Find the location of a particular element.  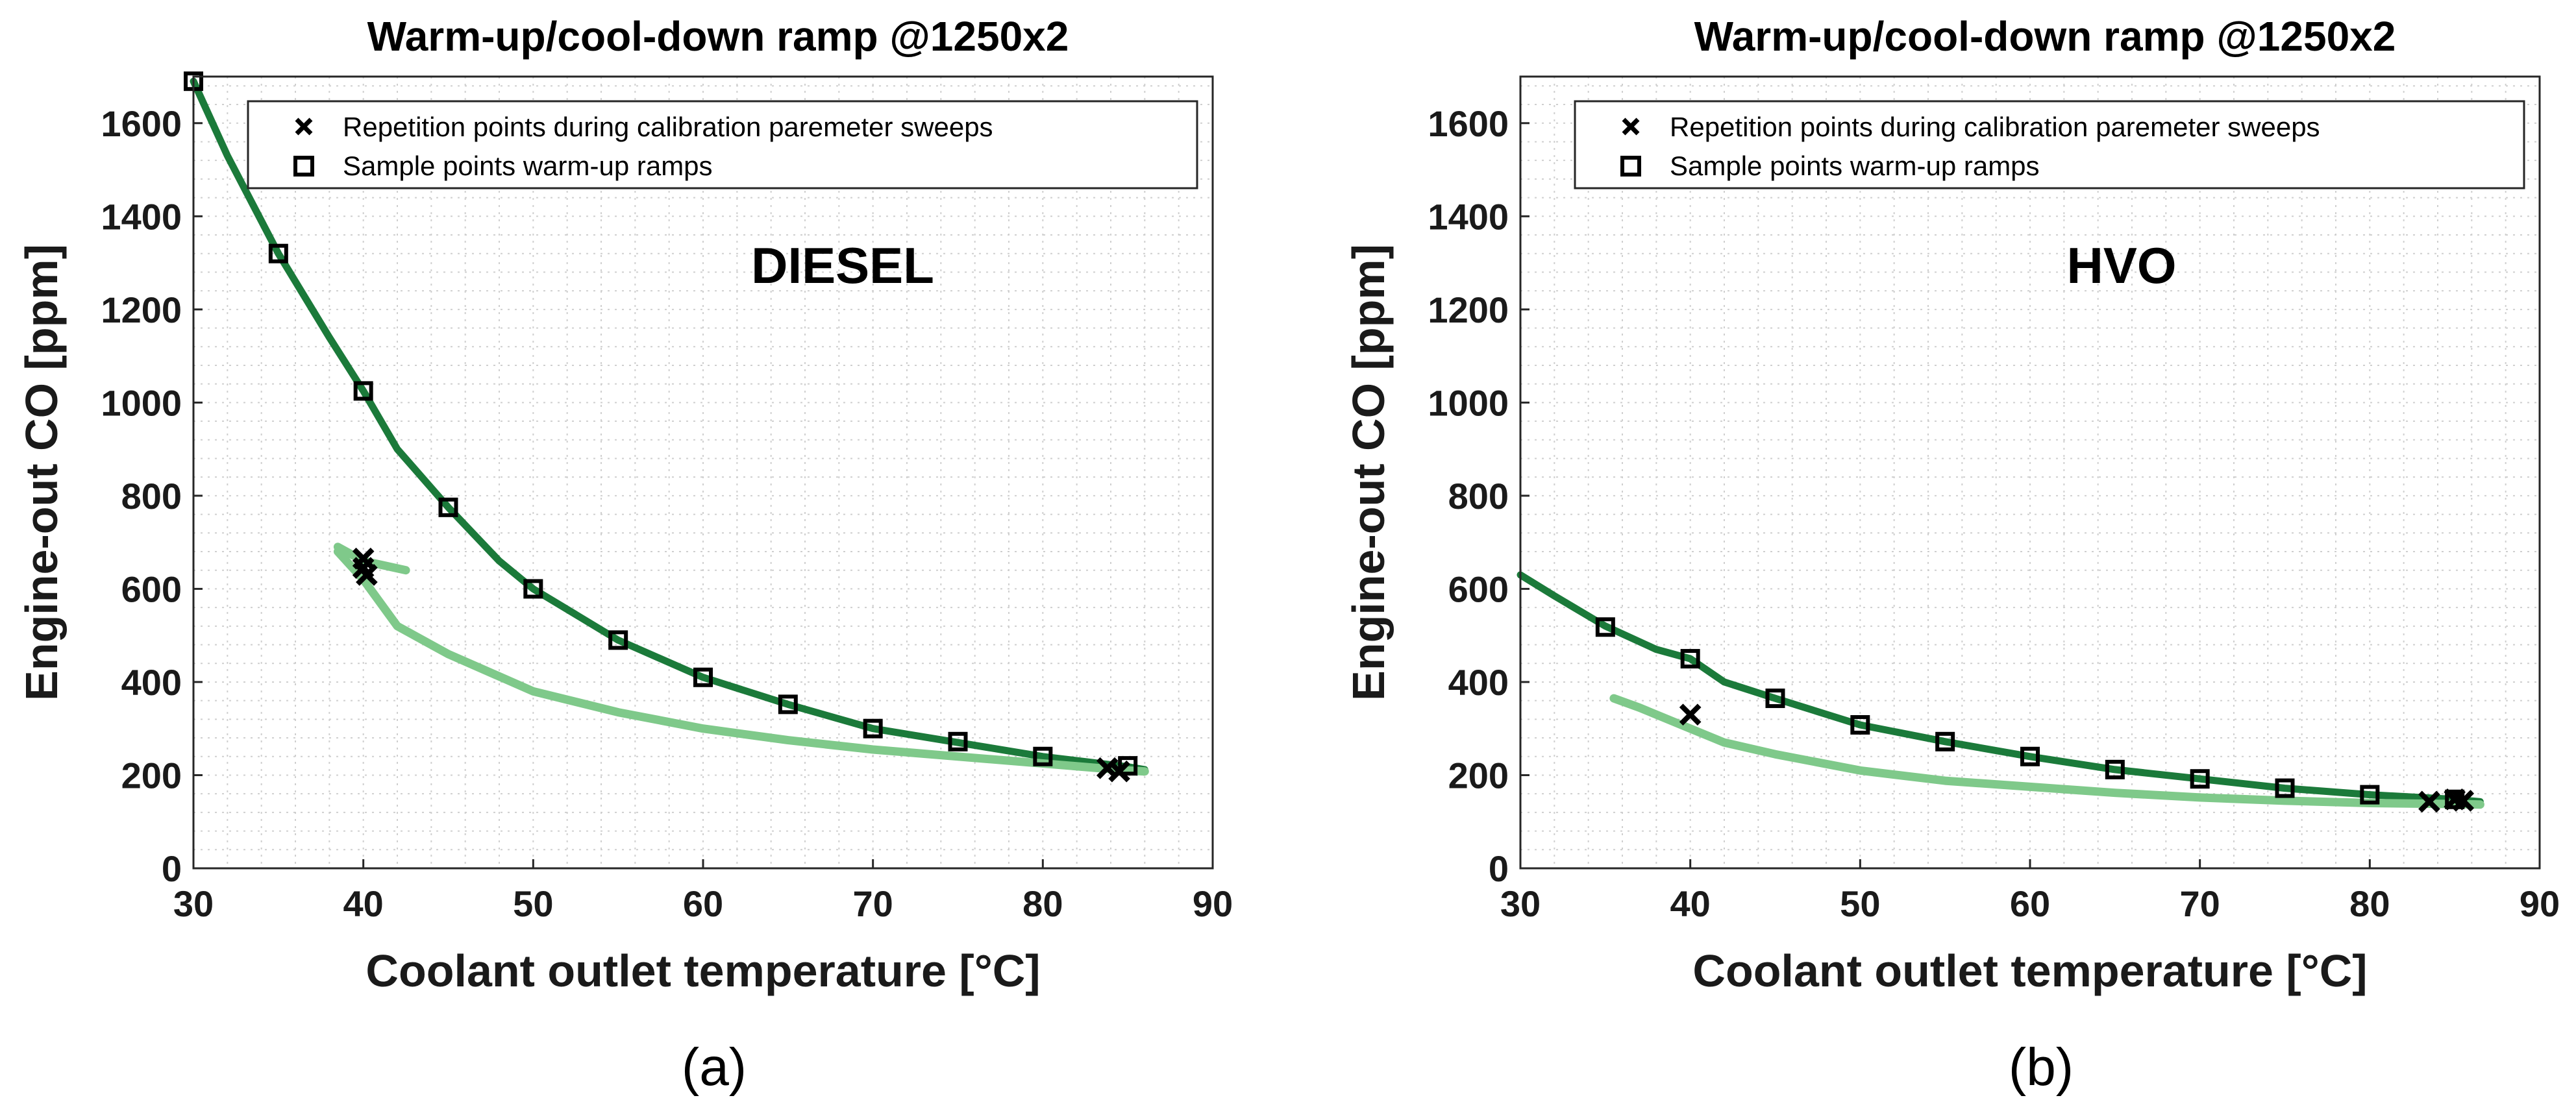

panel-caption: (a) is located at coordinates (714, 1067).